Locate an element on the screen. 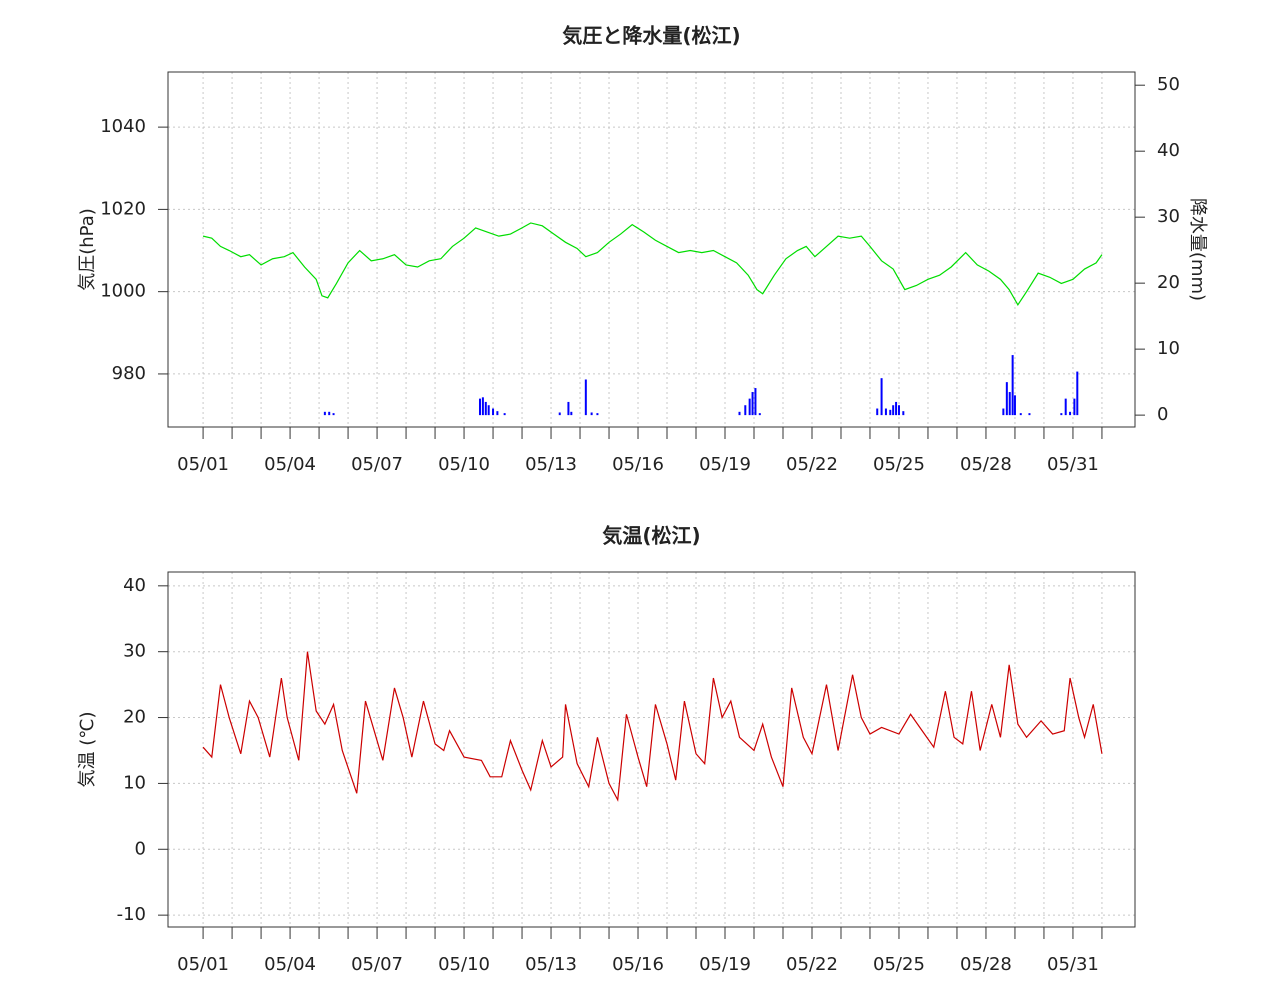 Image resolution: width=1280 pixels, height=1000 pixels. y-axis-label: 気温 (℃) is located at coordinates (87, 750).